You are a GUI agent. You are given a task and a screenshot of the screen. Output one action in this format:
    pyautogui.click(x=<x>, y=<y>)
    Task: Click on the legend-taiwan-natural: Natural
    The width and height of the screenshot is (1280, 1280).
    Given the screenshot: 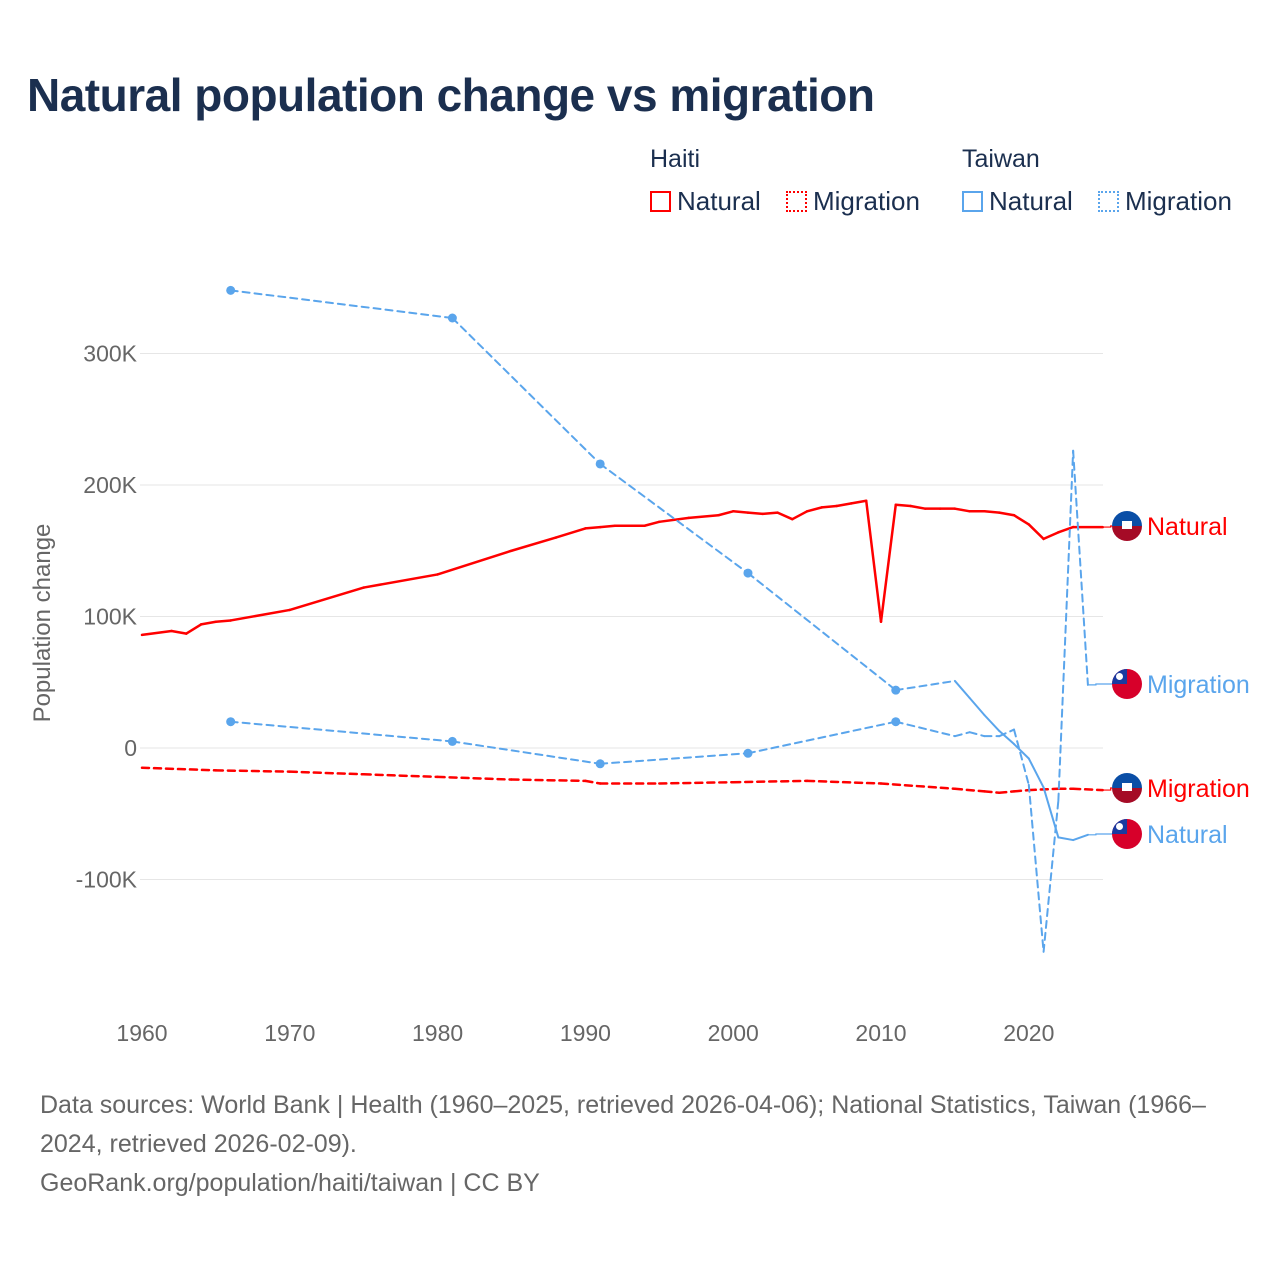 What is the action you would take?
    pyautogui.click(x=1017, y=201)
    